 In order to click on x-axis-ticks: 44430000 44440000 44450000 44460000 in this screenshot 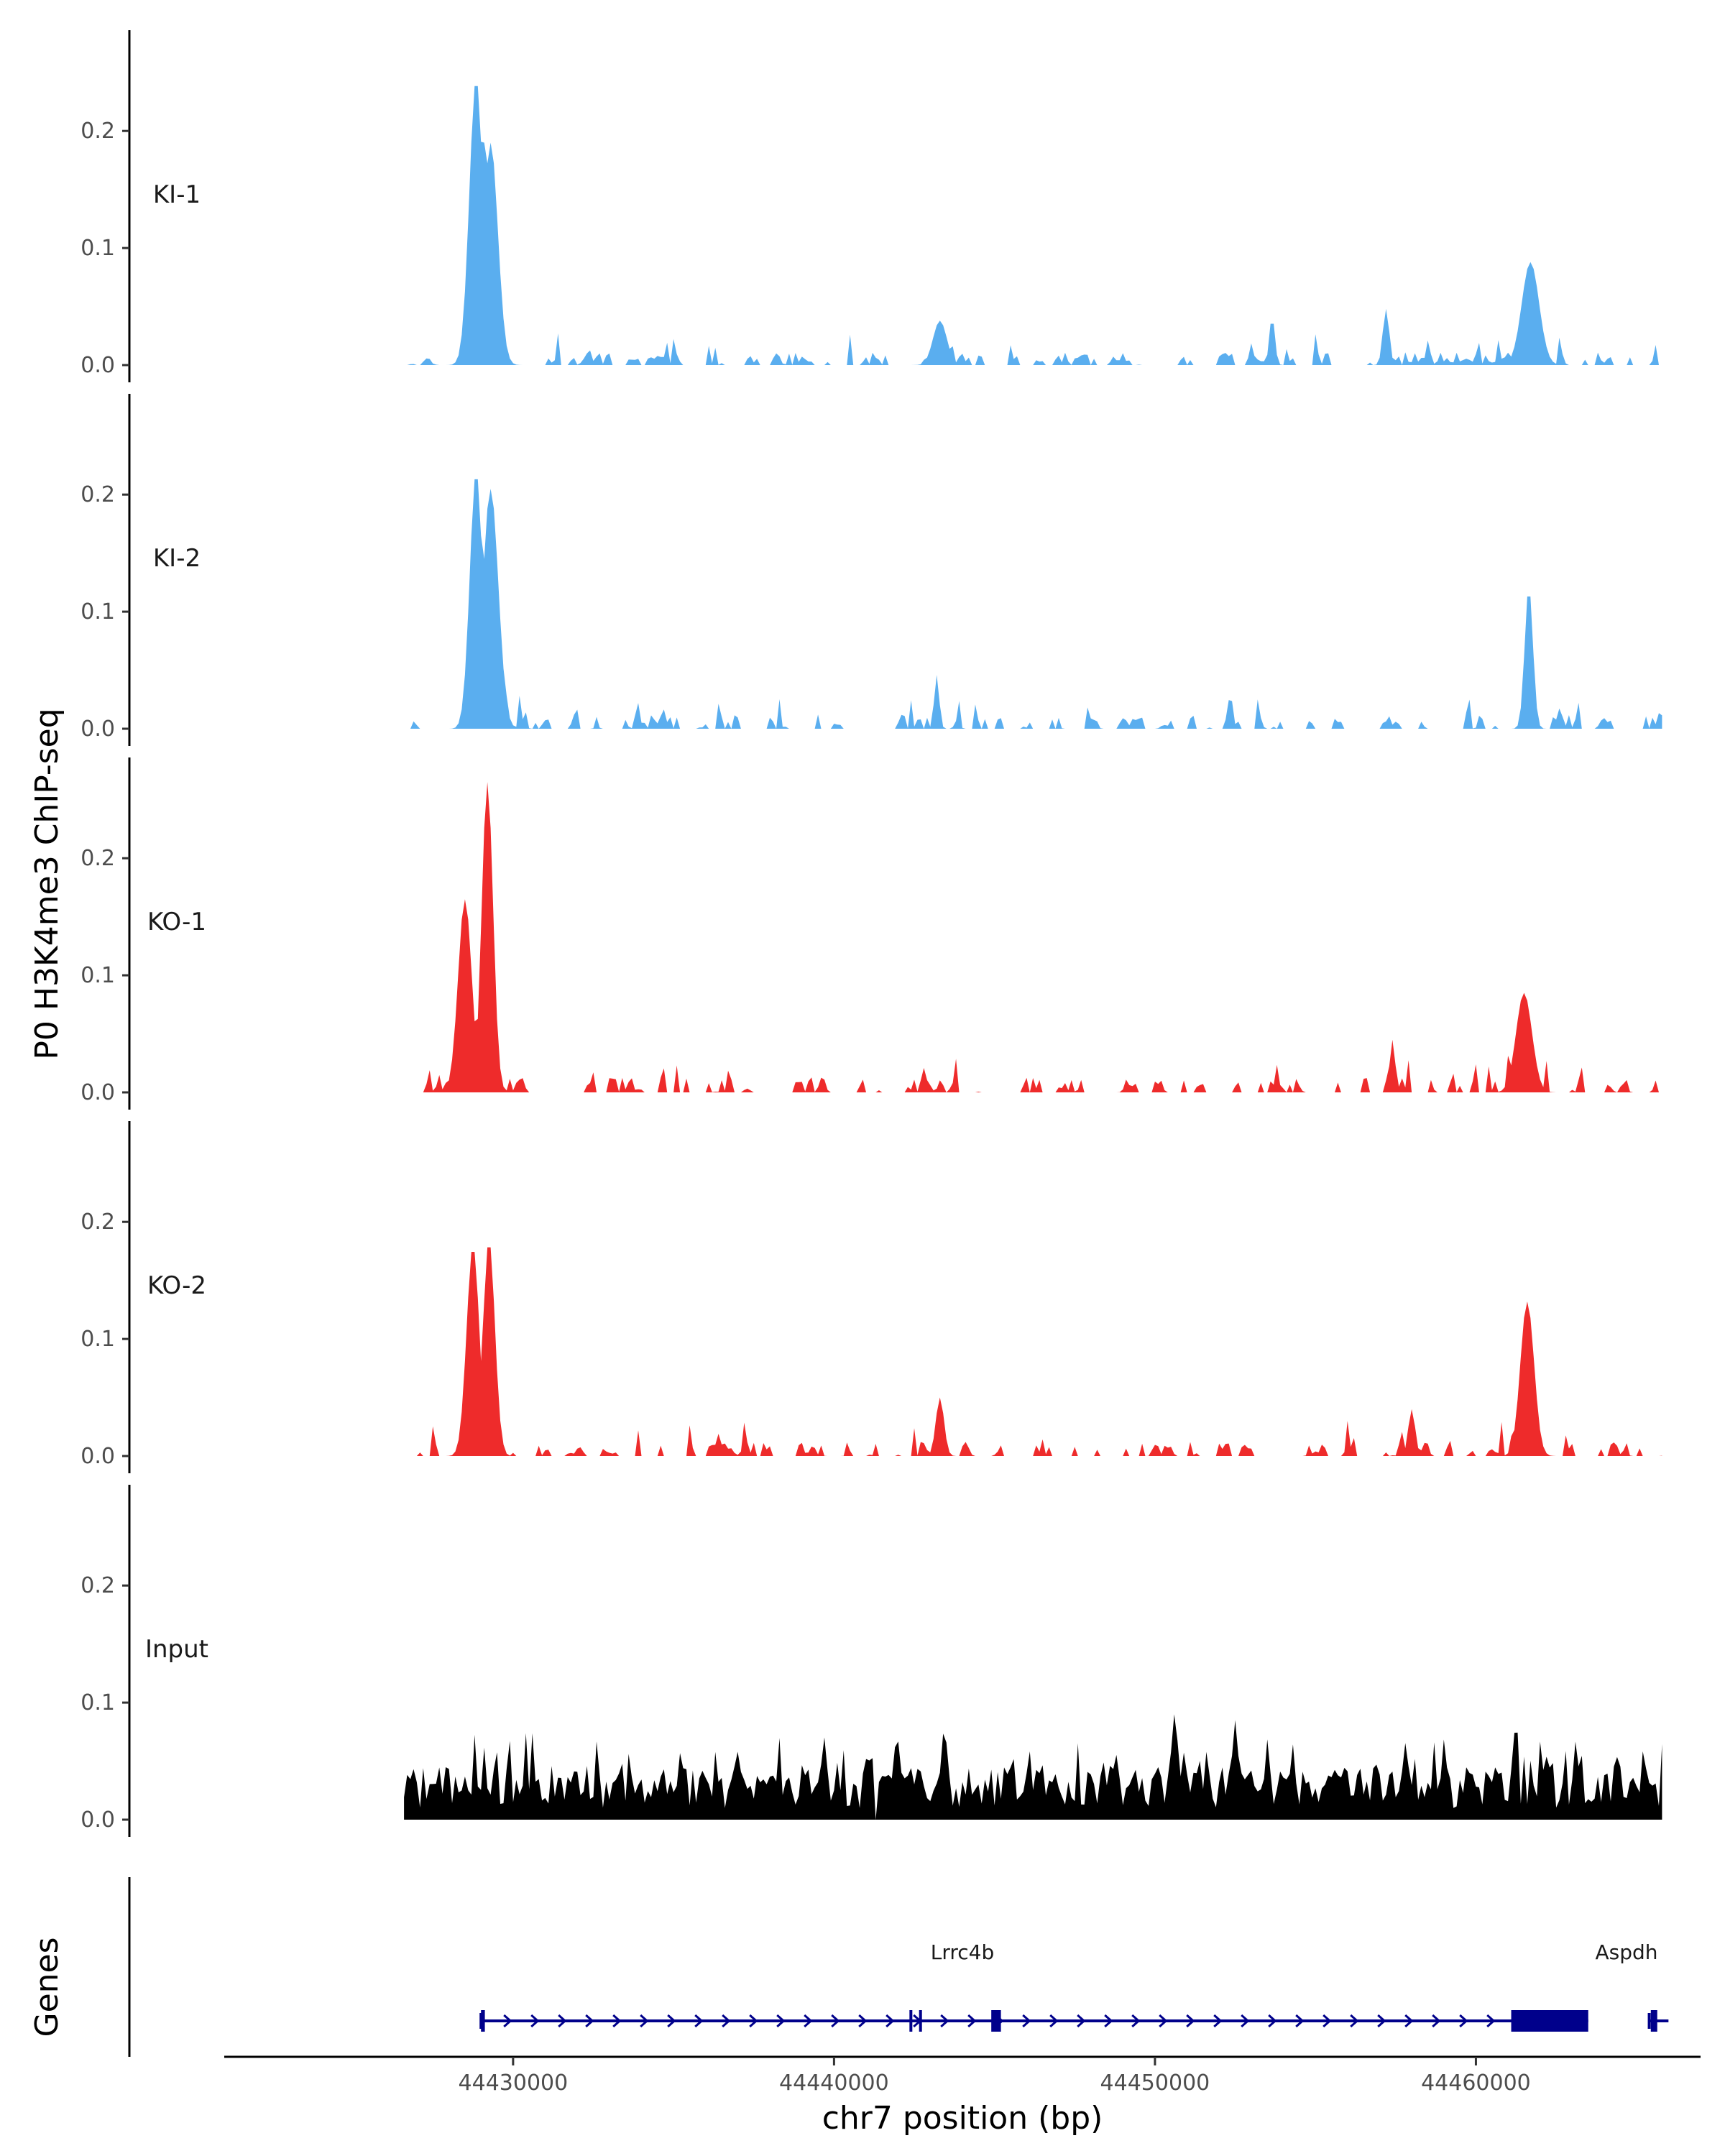, I will do `click(995, 2076)`.